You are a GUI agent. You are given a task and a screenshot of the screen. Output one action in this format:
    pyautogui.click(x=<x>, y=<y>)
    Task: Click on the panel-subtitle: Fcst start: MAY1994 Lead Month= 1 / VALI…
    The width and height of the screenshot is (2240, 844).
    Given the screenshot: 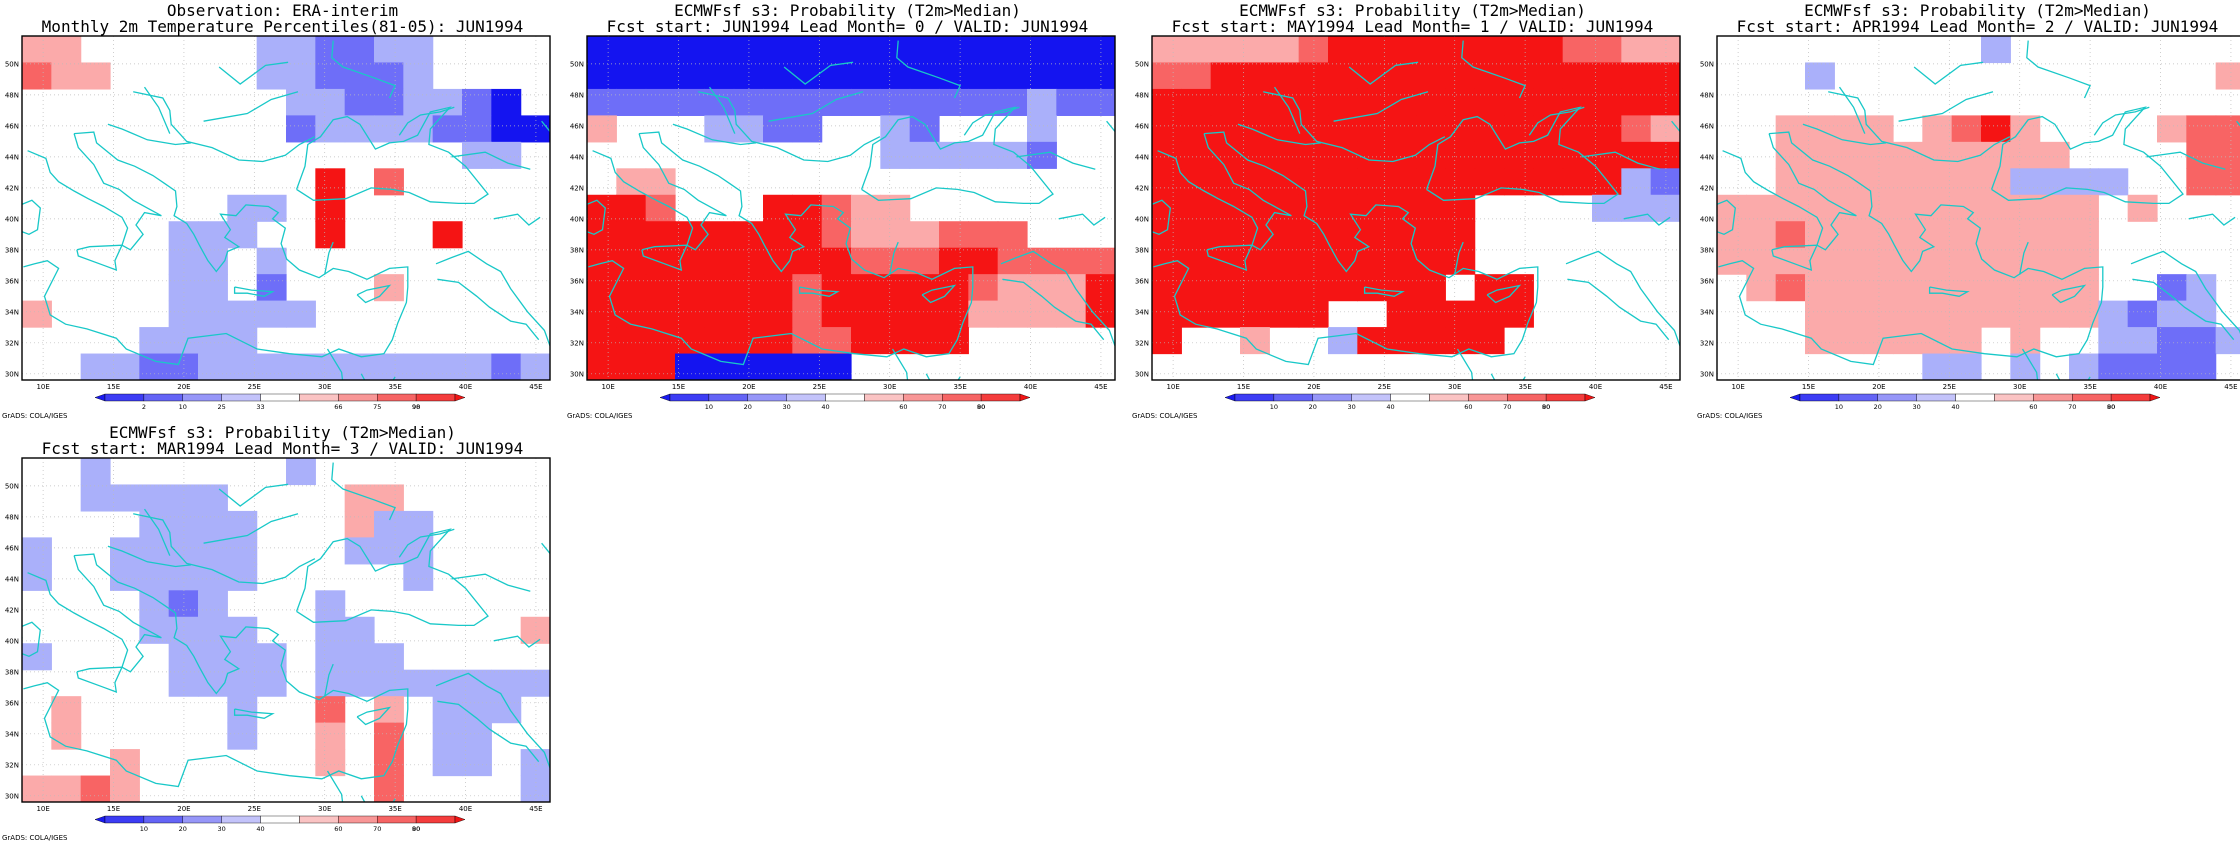 What is the action you would take?
    pyautogui.click(x=1412, y=26)
    